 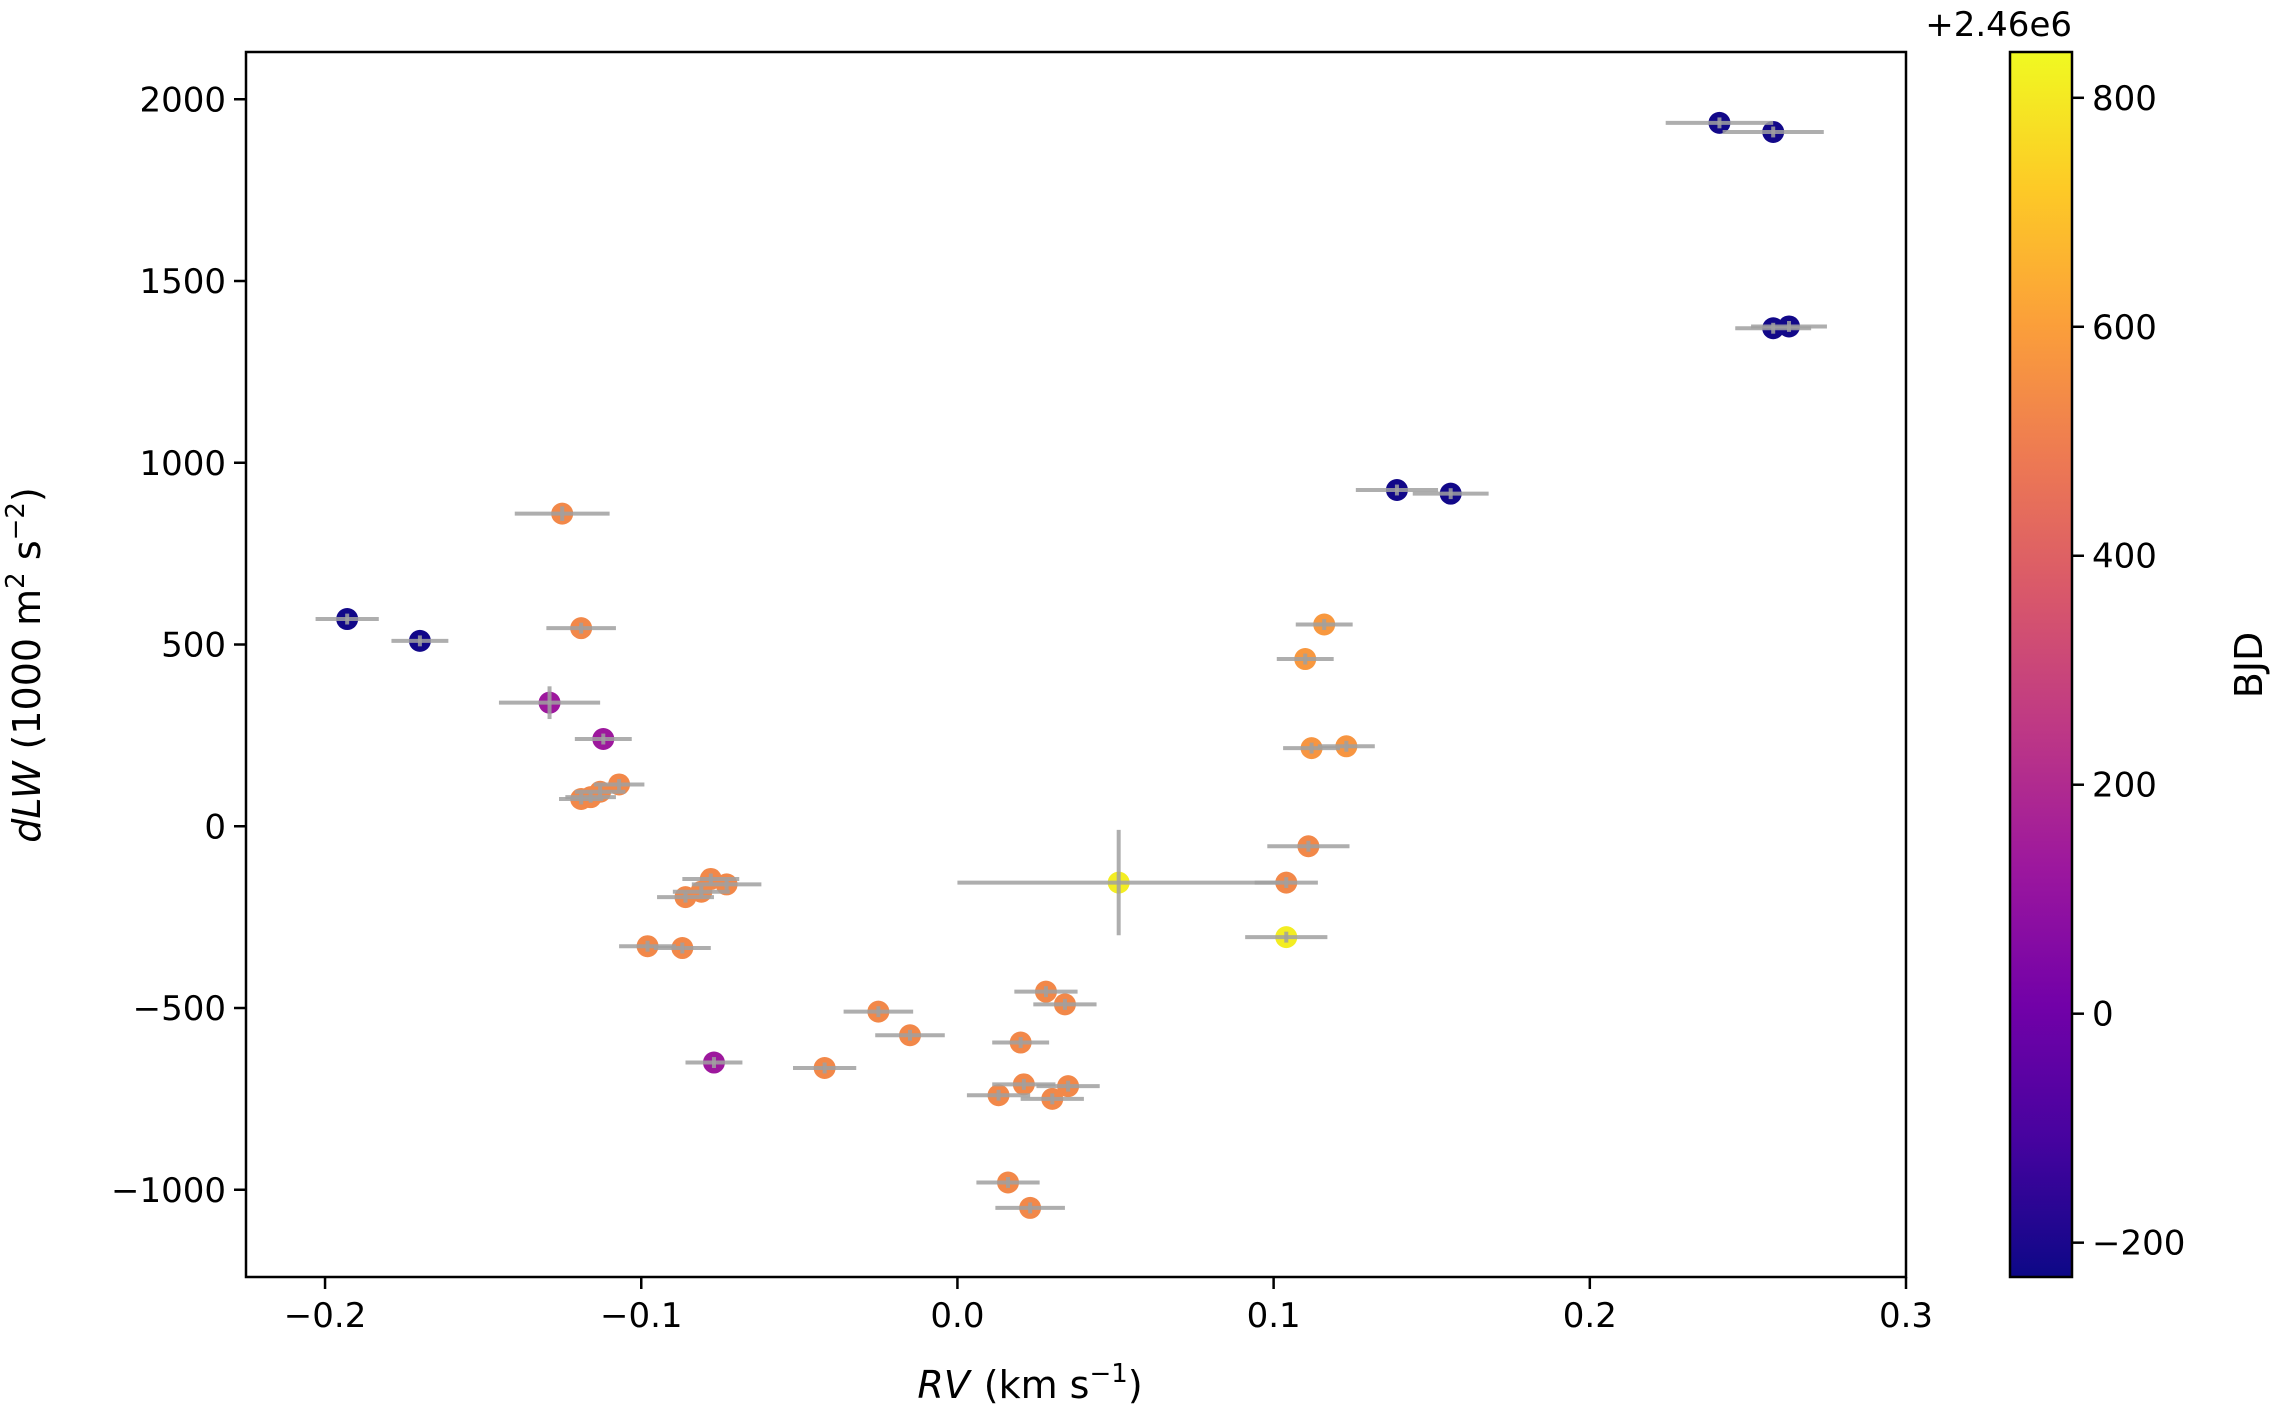 What do you see at coordinates (1108, 1374) in the screenshot?
I see `x-label-exponent: −1` at bounding box center [1108, 1374].